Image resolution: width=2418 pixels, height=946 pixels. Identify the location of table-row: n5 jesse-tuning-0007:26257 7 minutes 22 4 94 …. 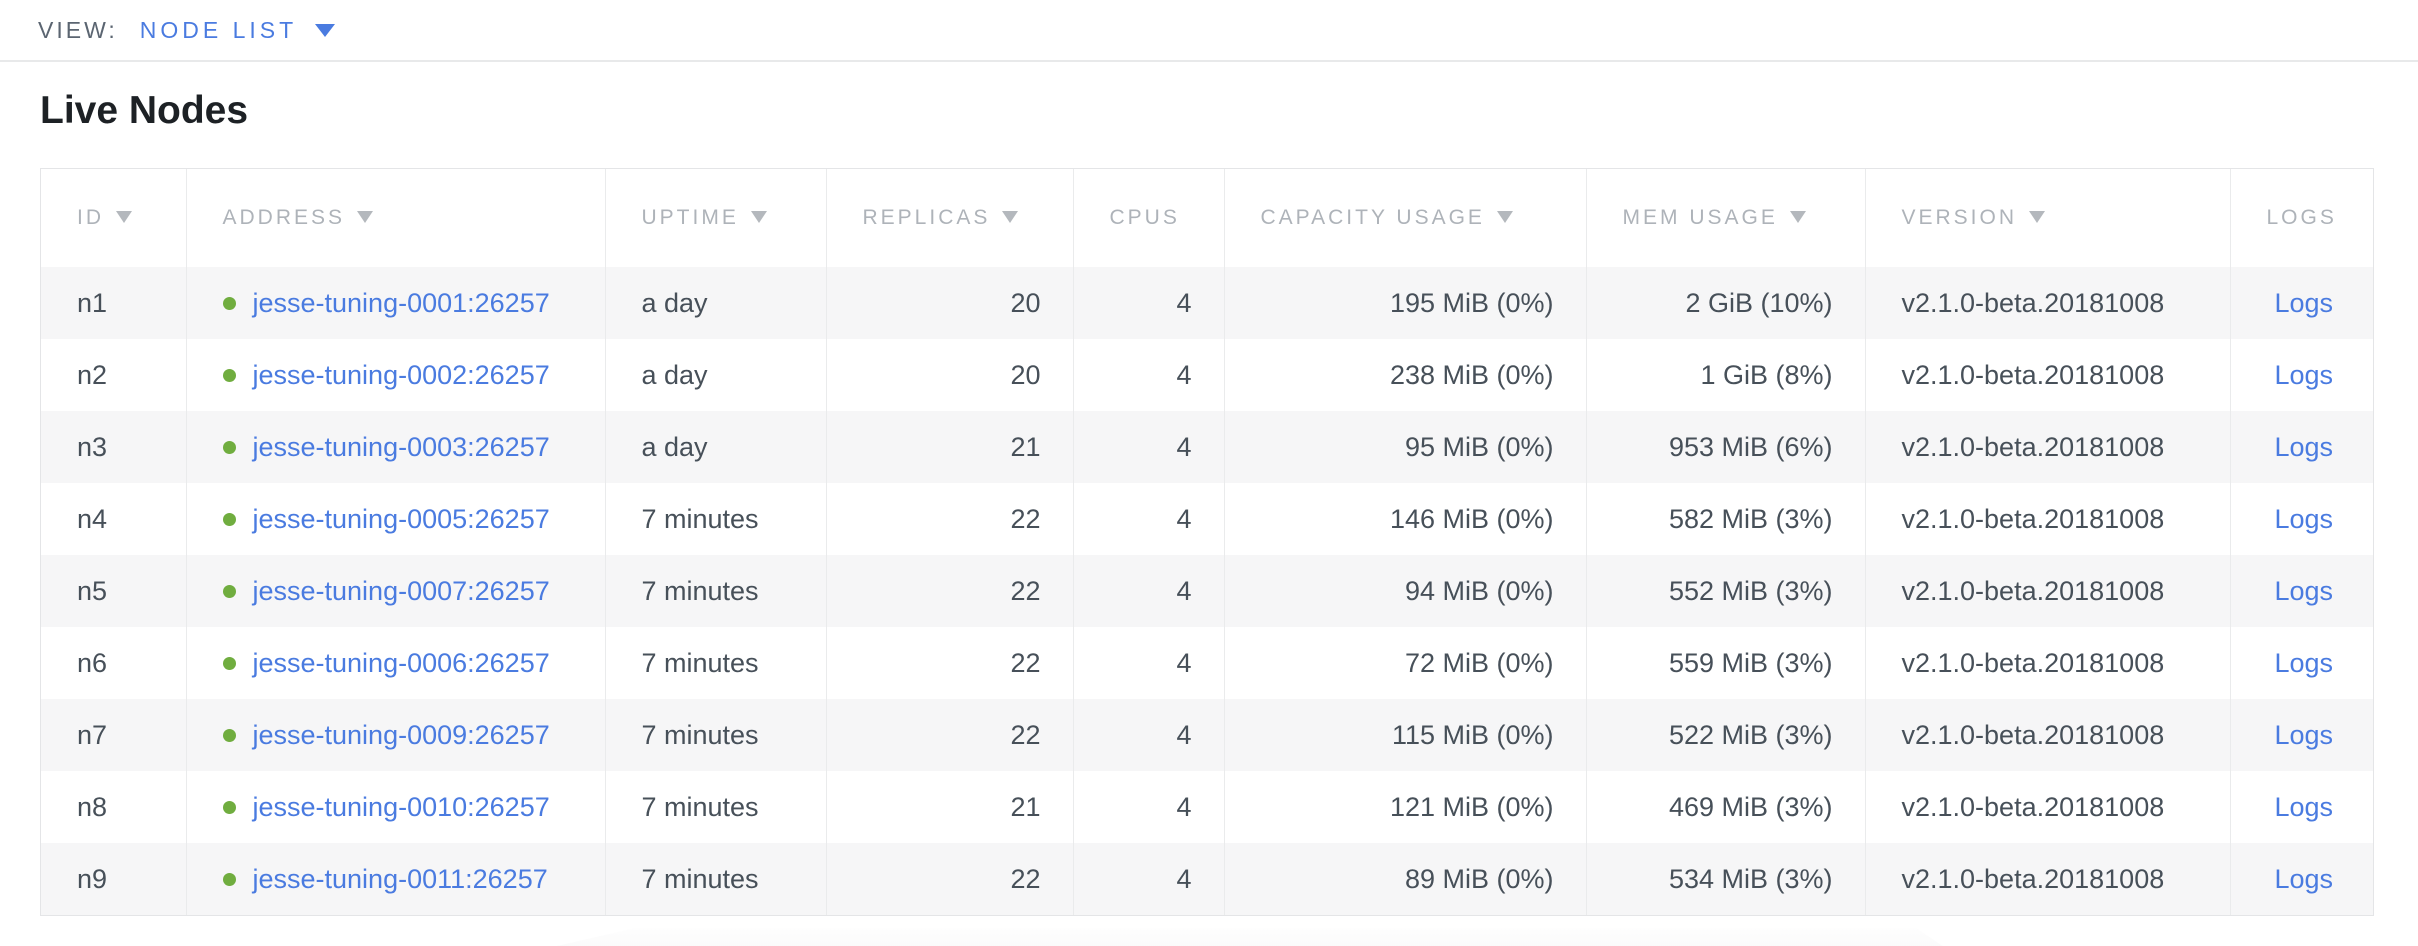
(1207, 591).